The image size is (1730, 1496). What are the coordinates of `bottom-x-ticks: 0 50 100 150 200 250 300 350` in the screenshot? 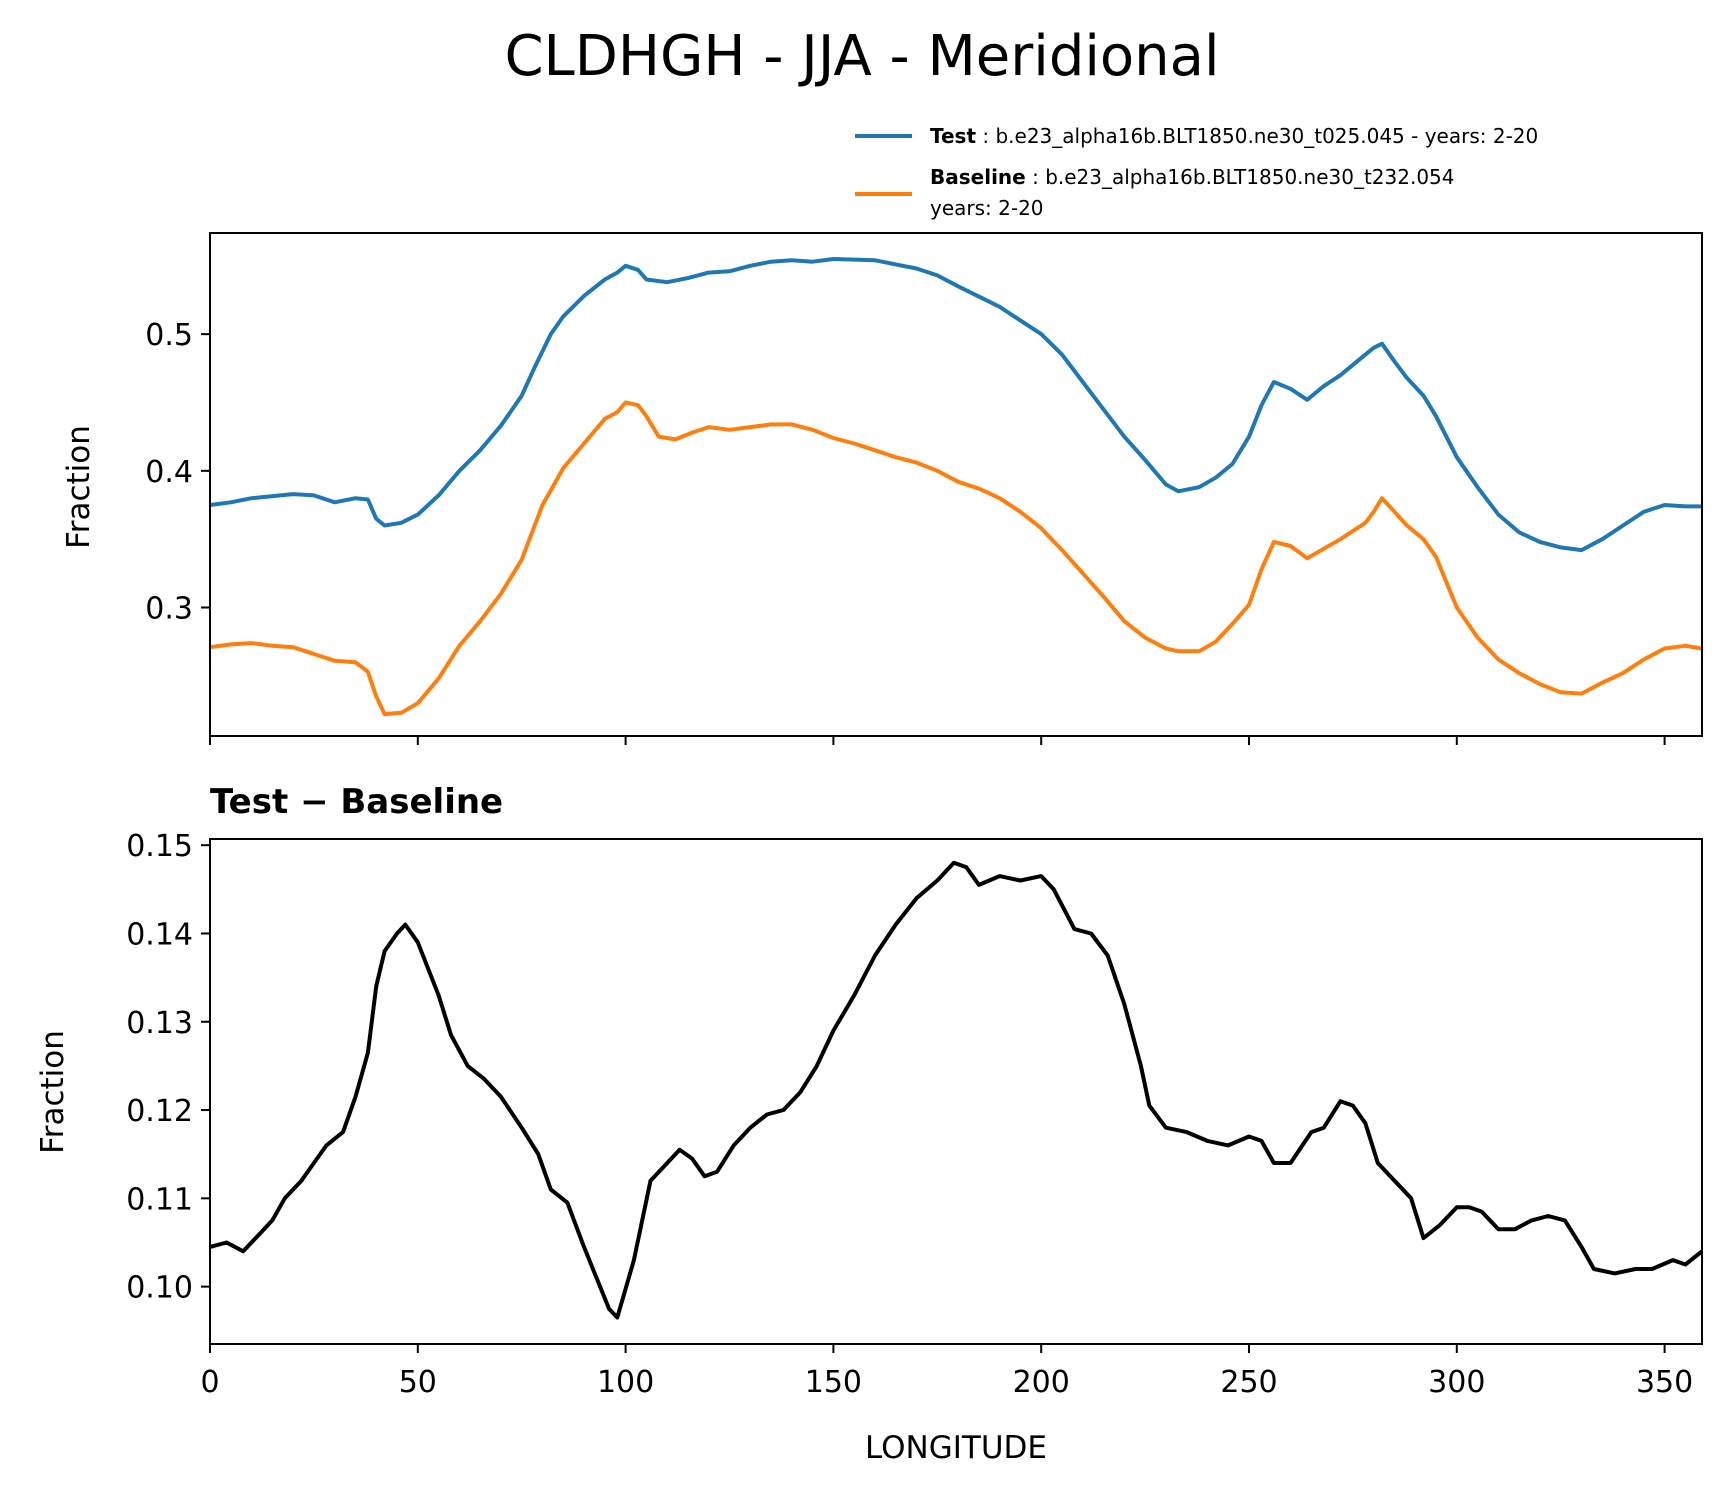 It's located at (946, 1372).